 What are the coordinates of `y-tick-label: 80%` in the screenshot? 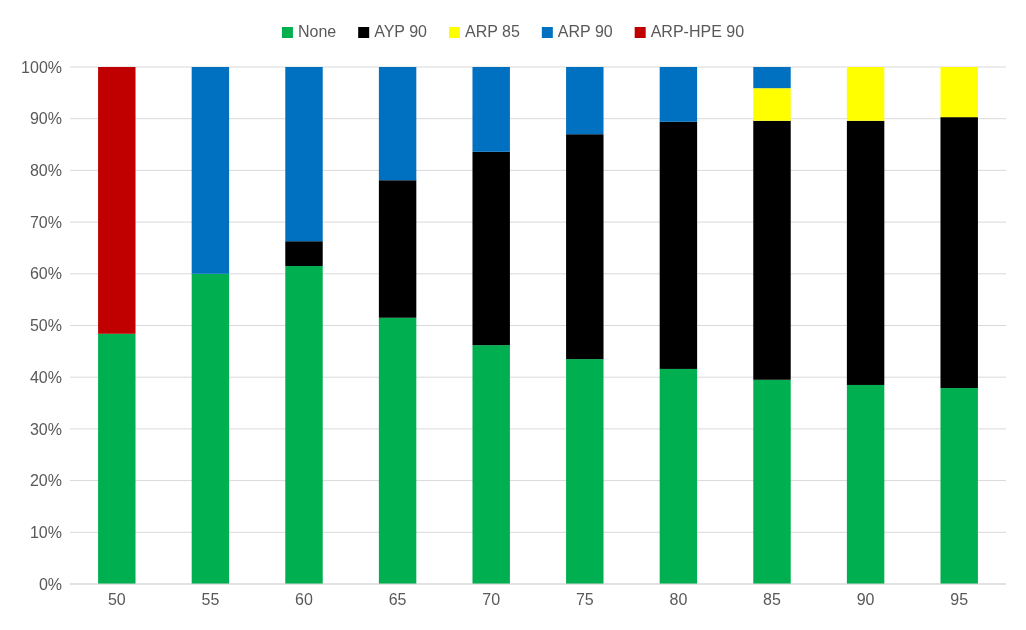 It's located at (45, 171).